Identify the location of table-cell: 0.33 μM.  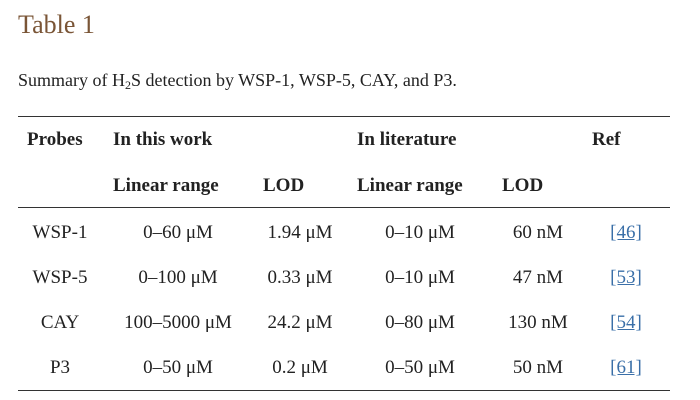
(300, 277).